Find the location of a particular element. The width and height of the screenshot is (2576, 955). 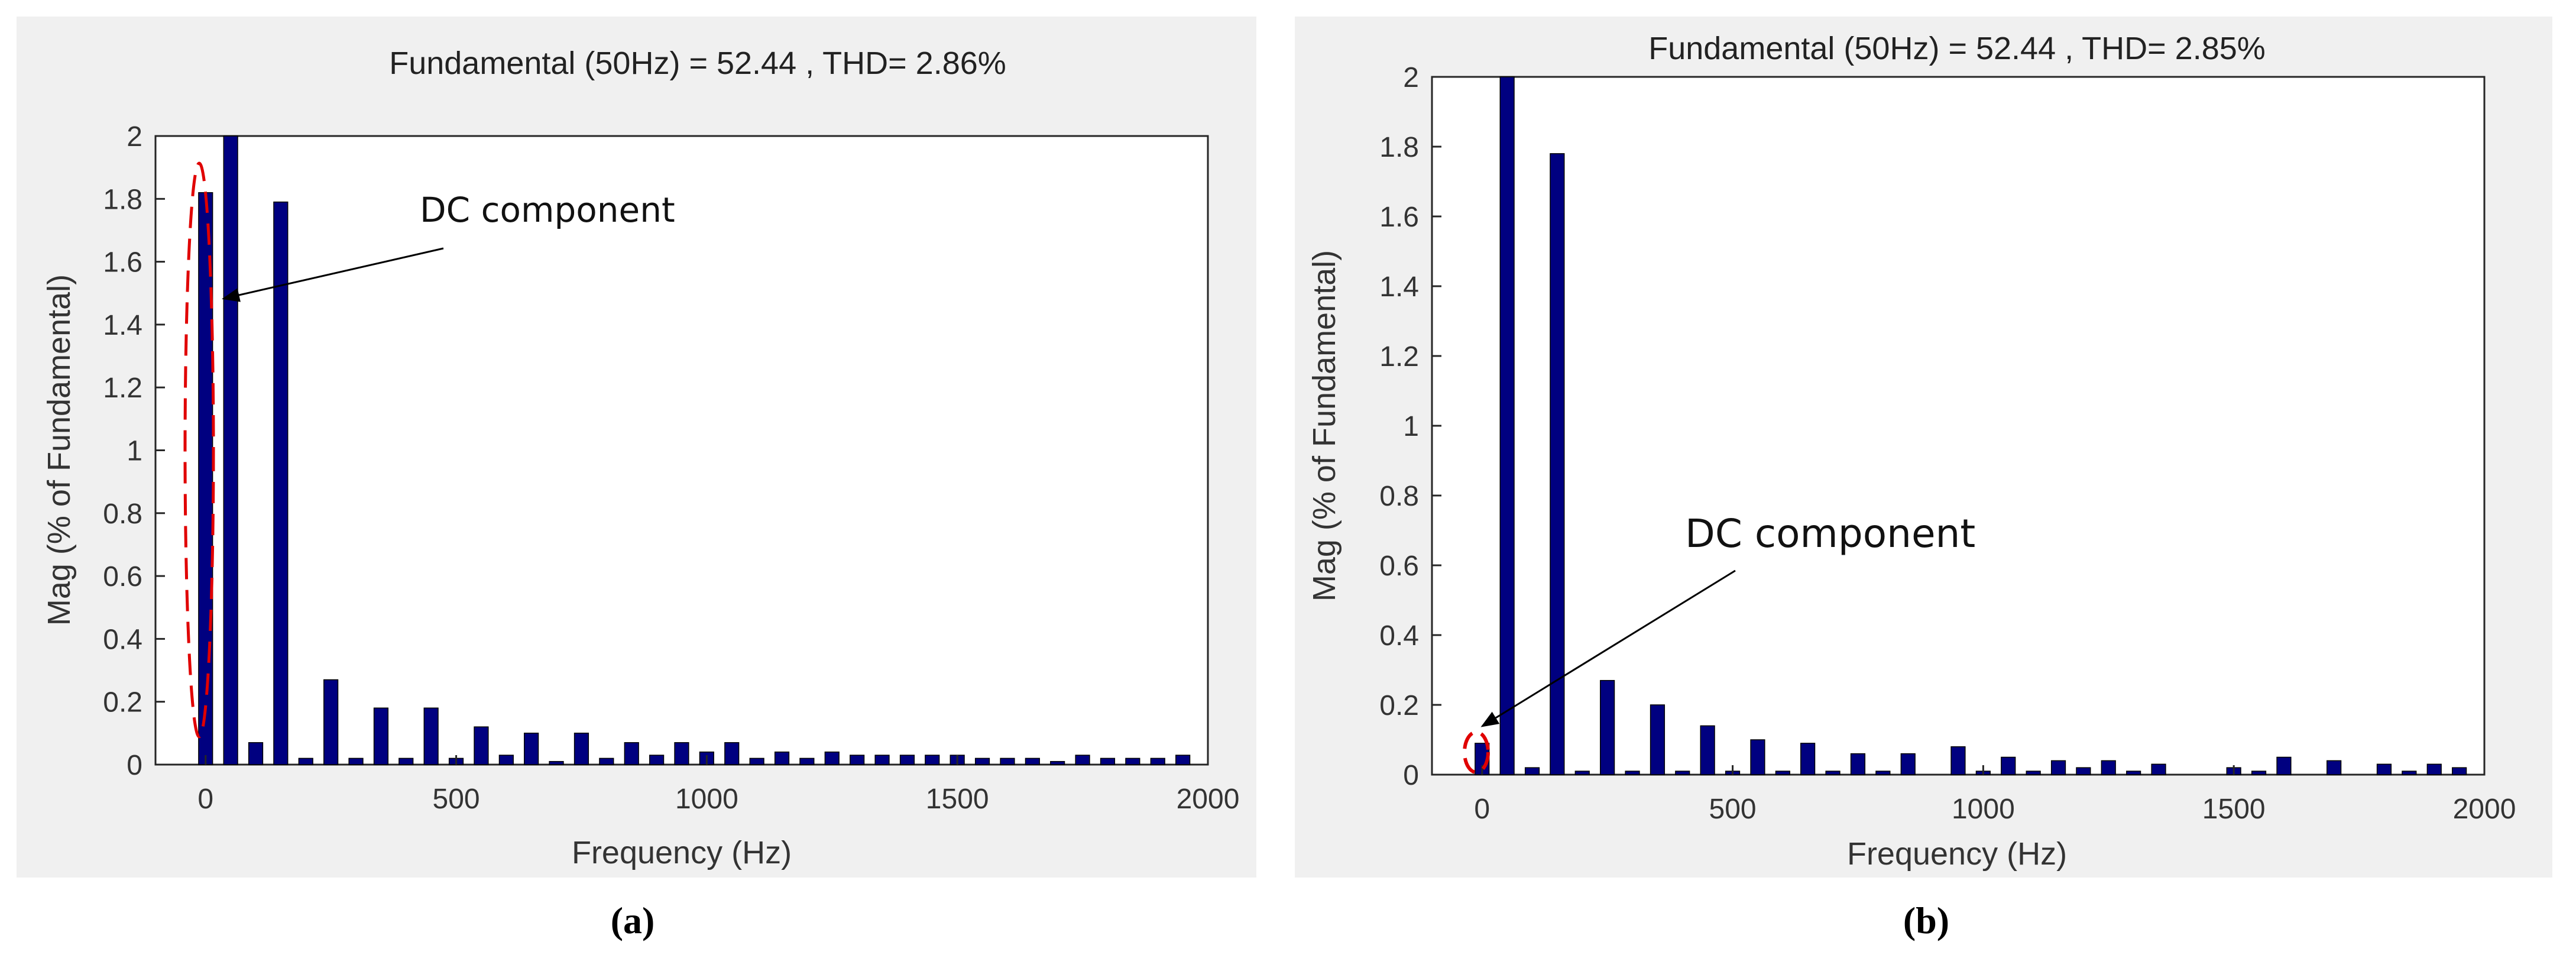

panel-a-bar-100hz is located at coordinates (256, 754).